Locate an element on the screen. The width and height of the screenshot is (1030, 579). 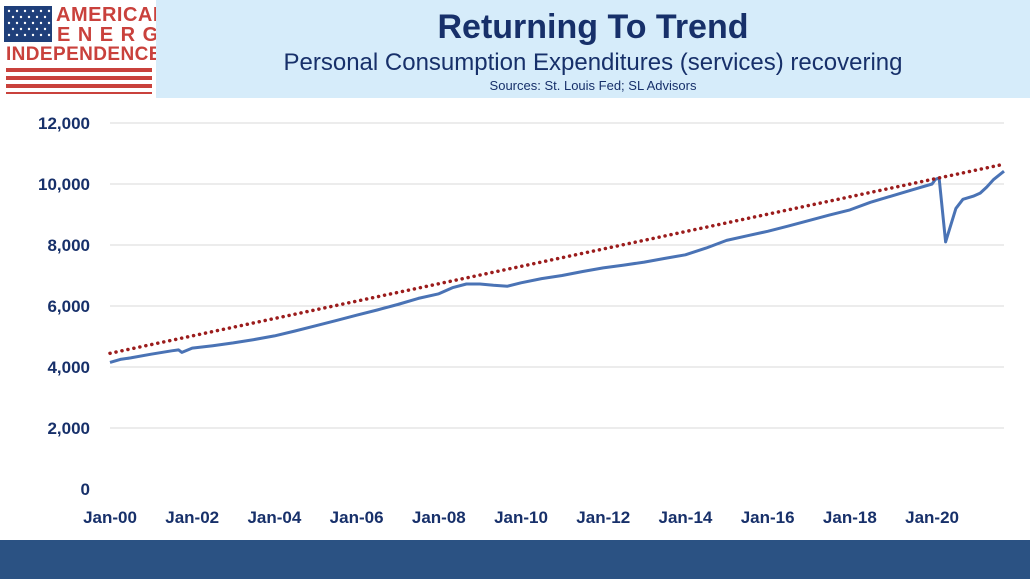
y-tick-label: 6,000 is located at coordinates (68, 306).